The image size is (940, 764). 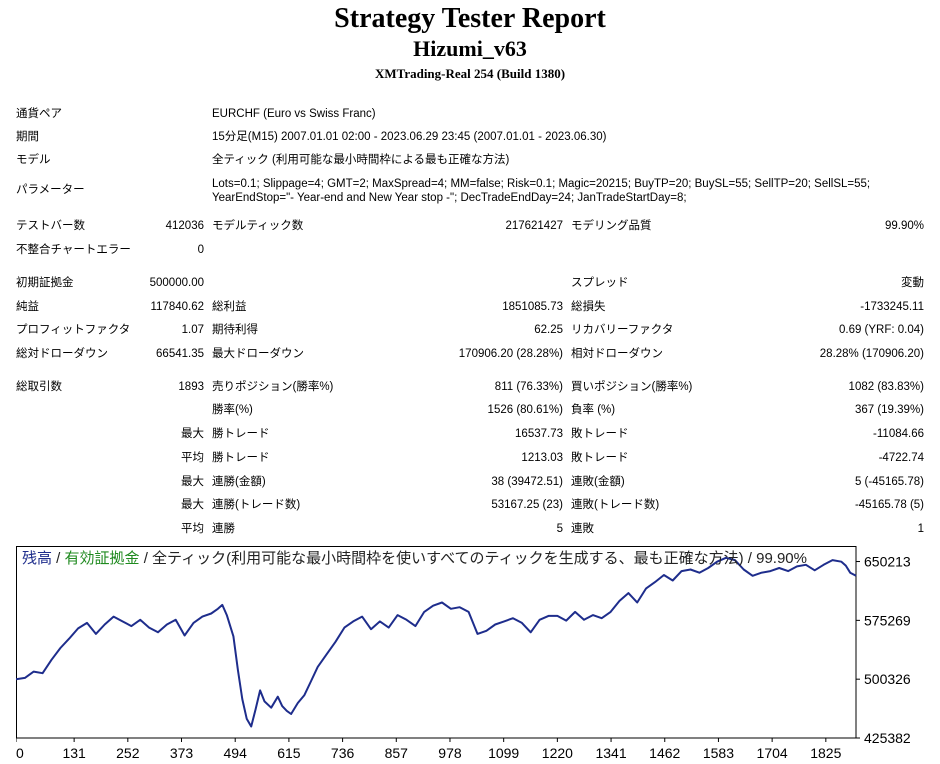 I want to click on max-consecutive-prefix: 最大, so click(x=192, y=482).